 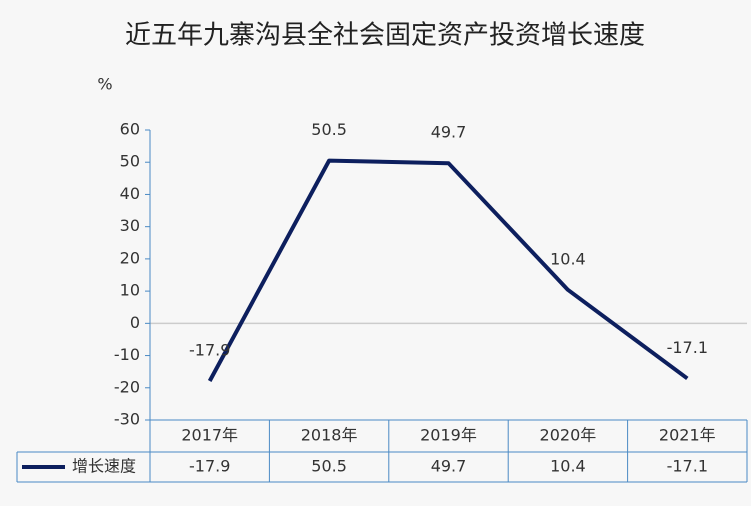 What do you see at coordinates (135, 322) in the screenshot?
I see `y-tick-label: 0` at bounding box center [135, 322].